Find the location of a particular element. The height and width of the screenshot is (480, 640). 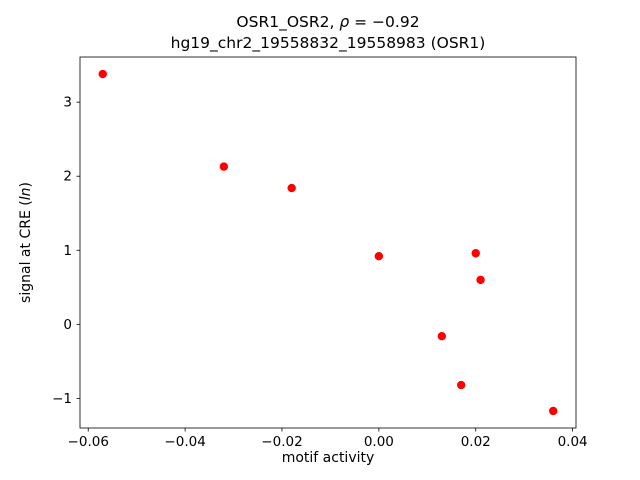

x-axis-label: motif activity is located at coordinates (328, 458).